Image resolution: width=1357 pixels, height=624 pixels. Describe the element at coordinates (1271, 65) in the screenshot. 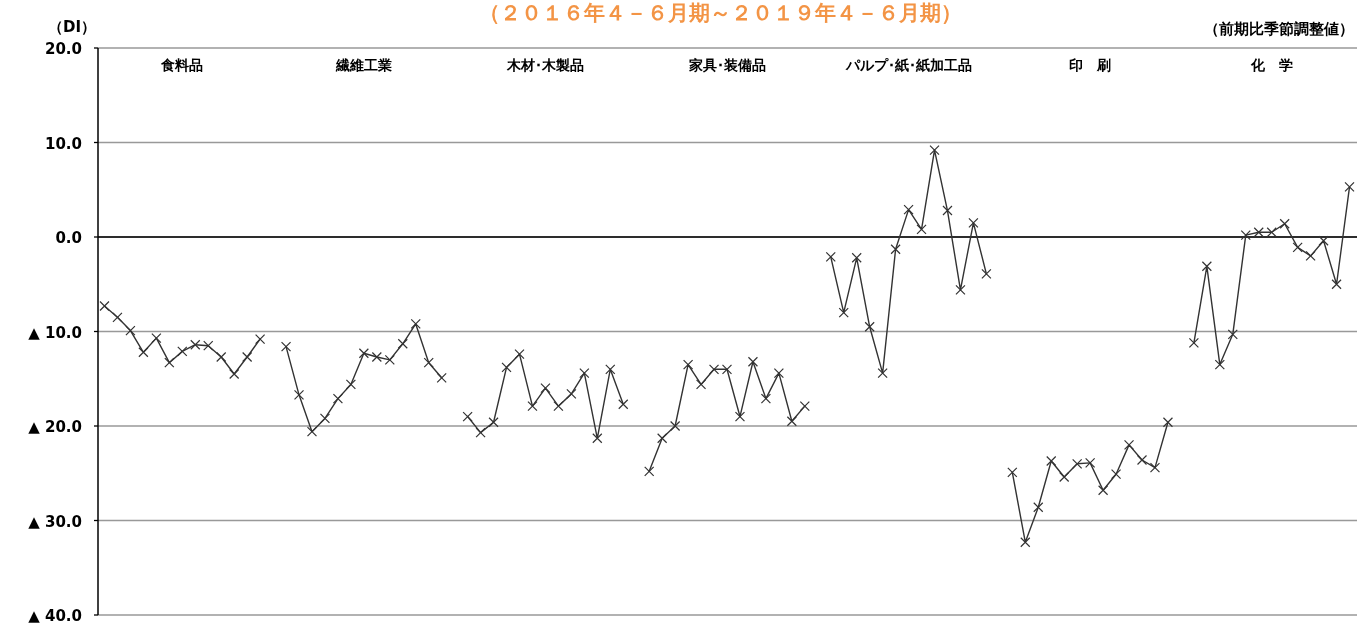

I see `annotation: 化 学` at that location.